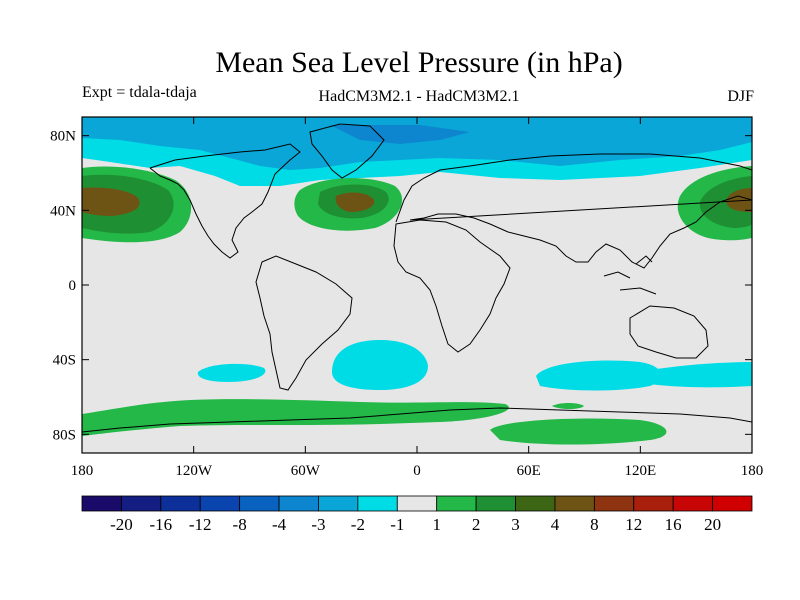 The width and height of the screenshot is (800, 600). Describe the element at coordinates (712, 524) in the screenshot. I see `colorbar-label: 20` at that location.